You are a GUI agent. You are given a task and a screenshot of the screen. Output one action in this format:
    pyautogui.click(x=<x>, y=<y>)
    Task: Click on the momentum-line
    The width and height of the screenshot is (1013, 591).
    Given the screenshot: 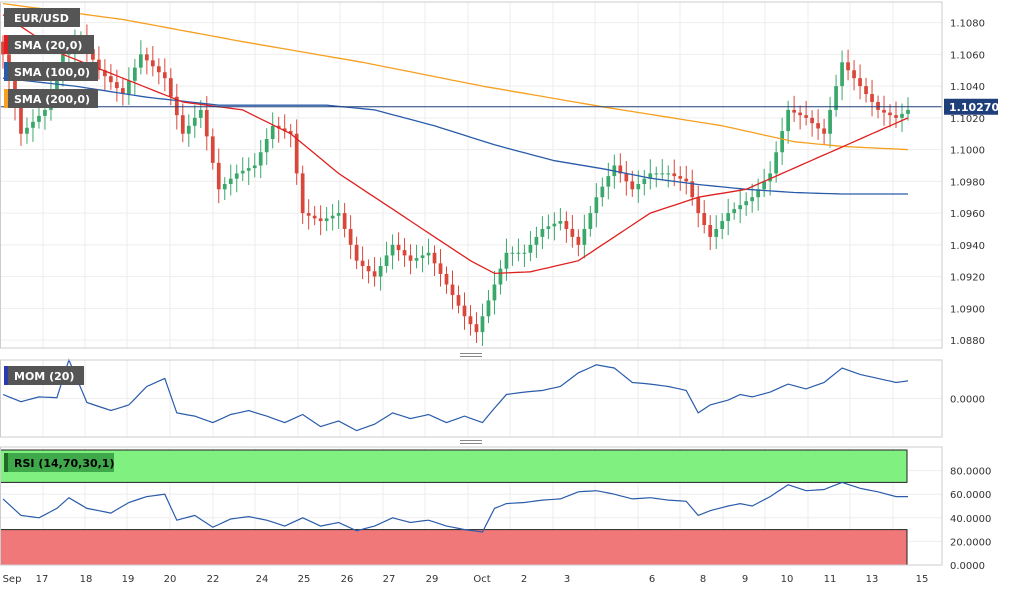 What is the action you would take?
    pyautogui.click(x=455, y=395)
    